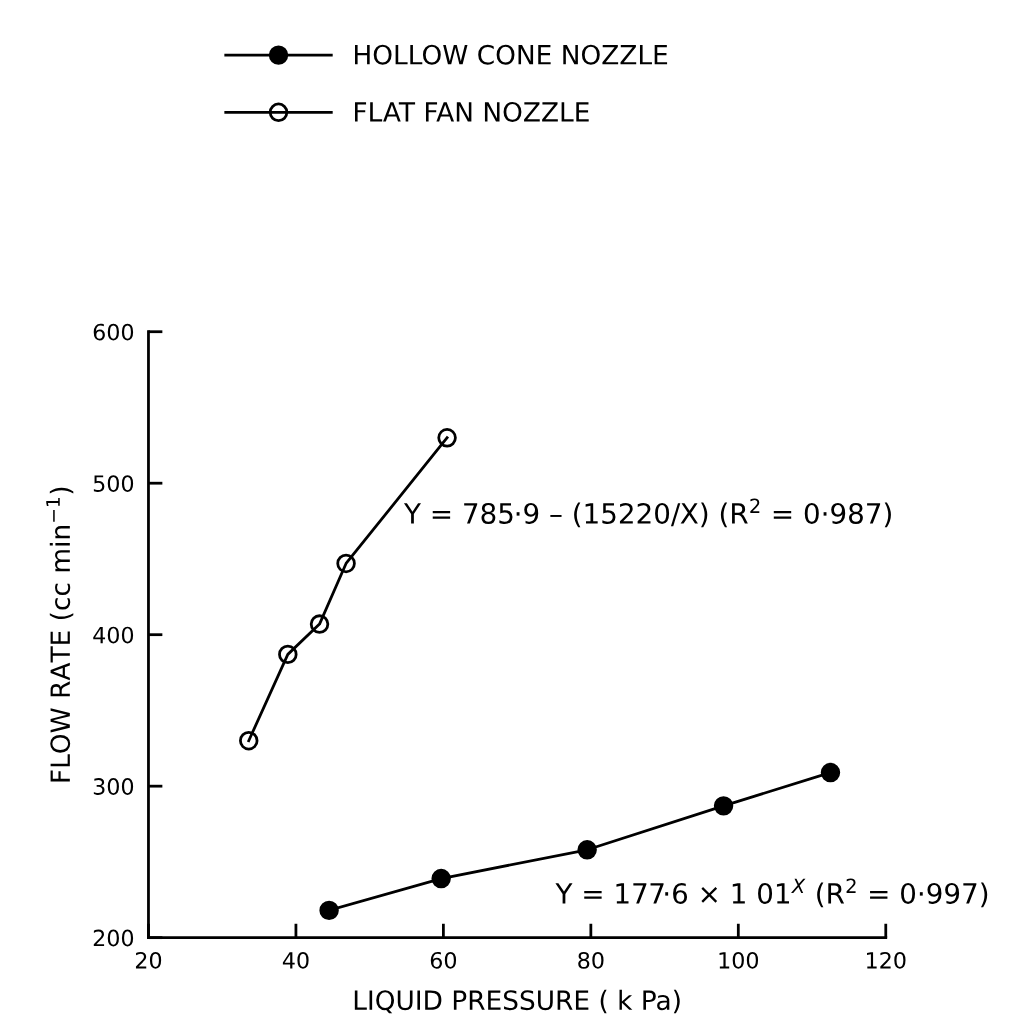 The image size is (1010, 1027). What do you see at coordinates (113, 635) in the screenshot?
I see `y-tick-label: 400` at bounding box center [113, 635].